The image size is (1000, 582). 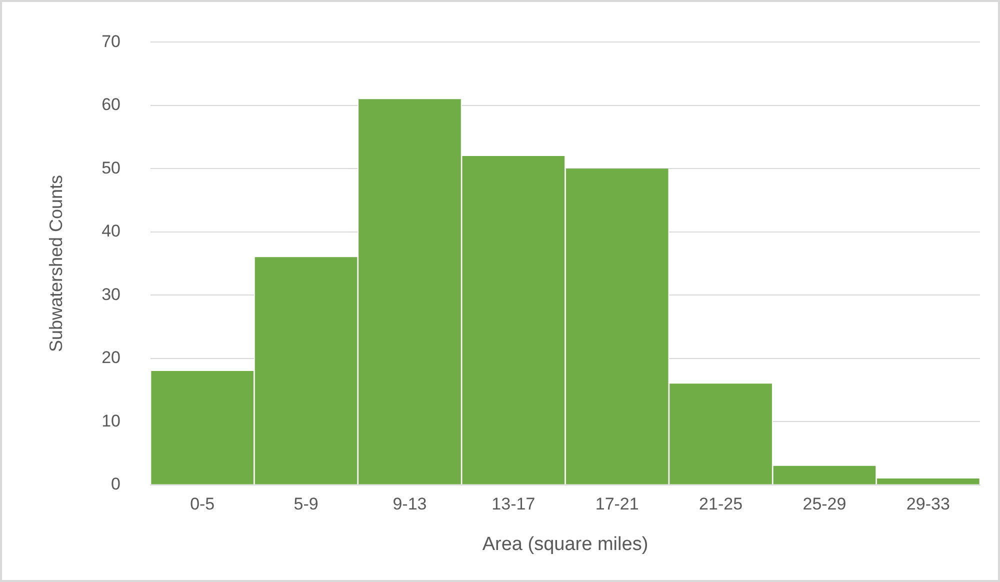 What do you see at coordinates (617, 504) in the screenshot?
I see `x-tick-label: 17-21` at bounding box center [617, 504].